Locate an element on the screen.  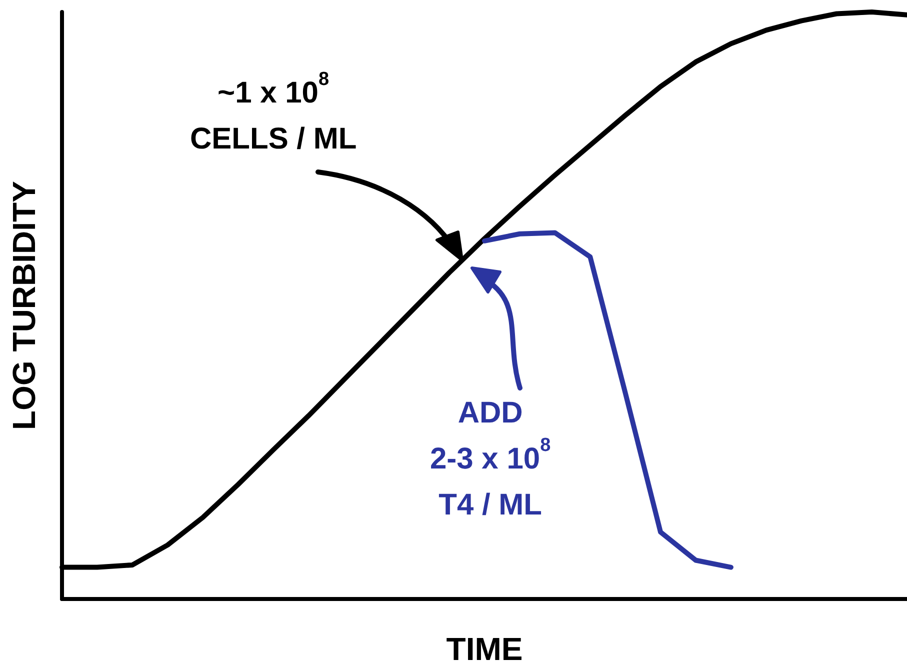
y-axis-title: LOG TURBIDITY is located at coordinates (24, 305).